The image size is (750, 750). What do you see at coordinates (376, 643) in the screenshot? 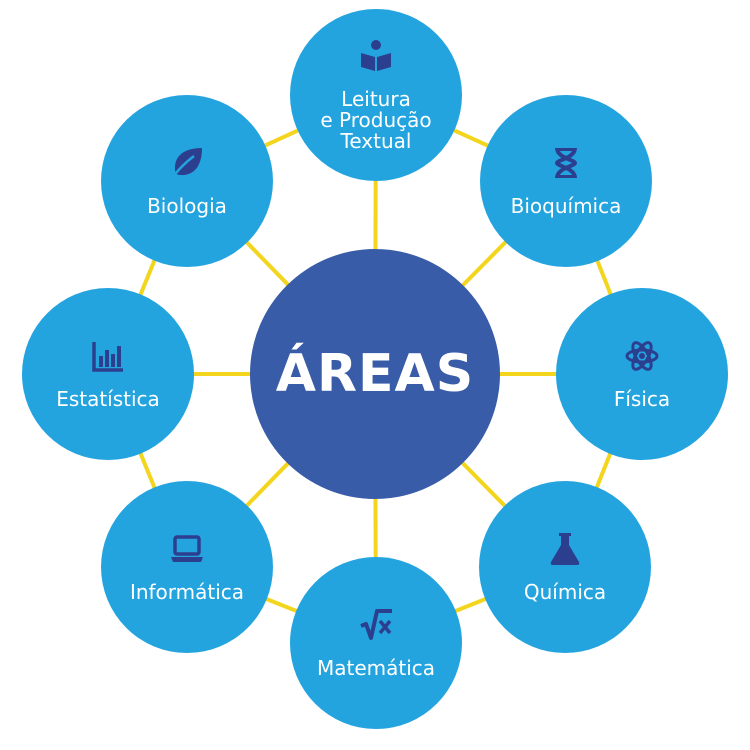
I see `area-node-matematica: Matemática` at bounding box center [376, 643].